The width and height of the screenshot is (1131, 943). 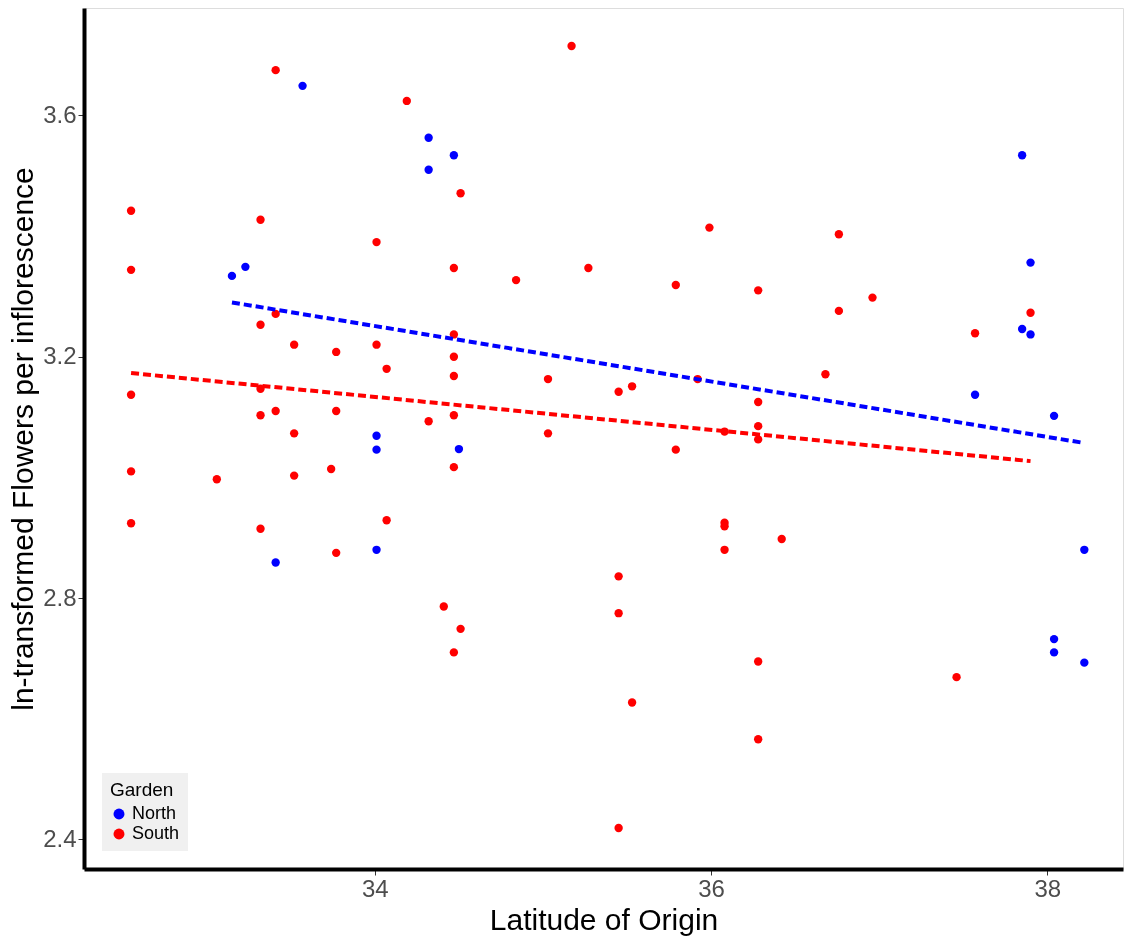 I want to click on x-tick-label: 34, so click(x=375, y=888).